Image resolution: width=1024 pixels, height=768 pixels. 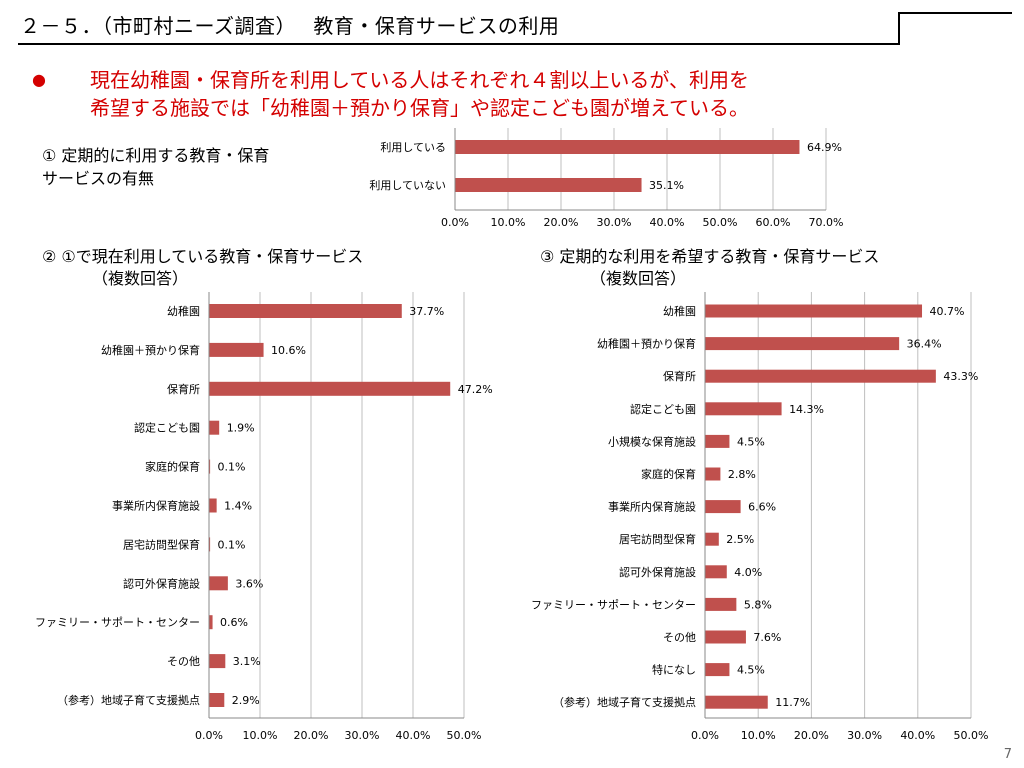 I want to click on chart-2-value-label: 37.7%, so click(x=426, y=311).